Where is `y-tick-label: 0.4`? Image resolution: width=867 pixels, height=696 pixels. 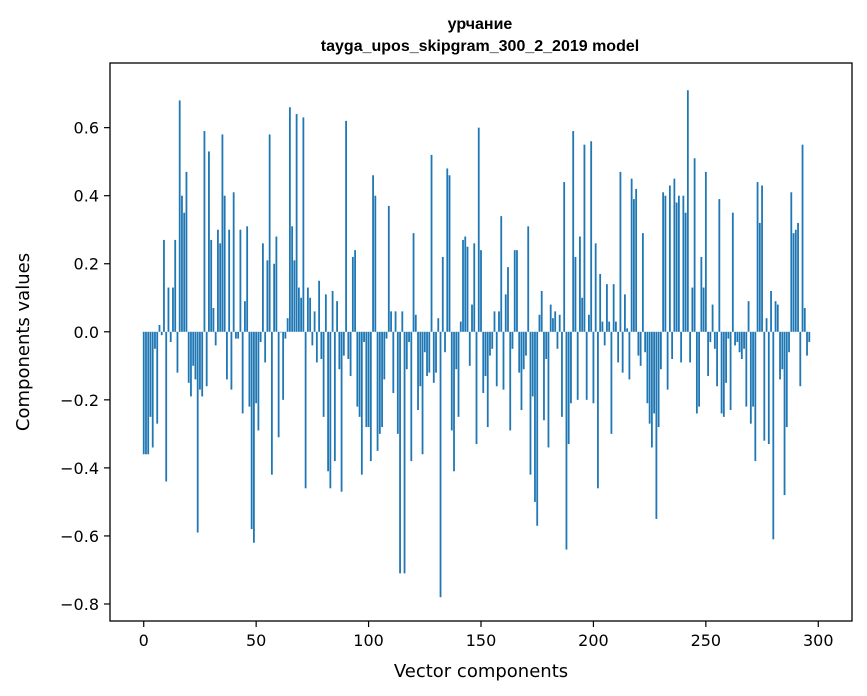
y-tick-label: 0.4 is located at coordinates (86, 196).